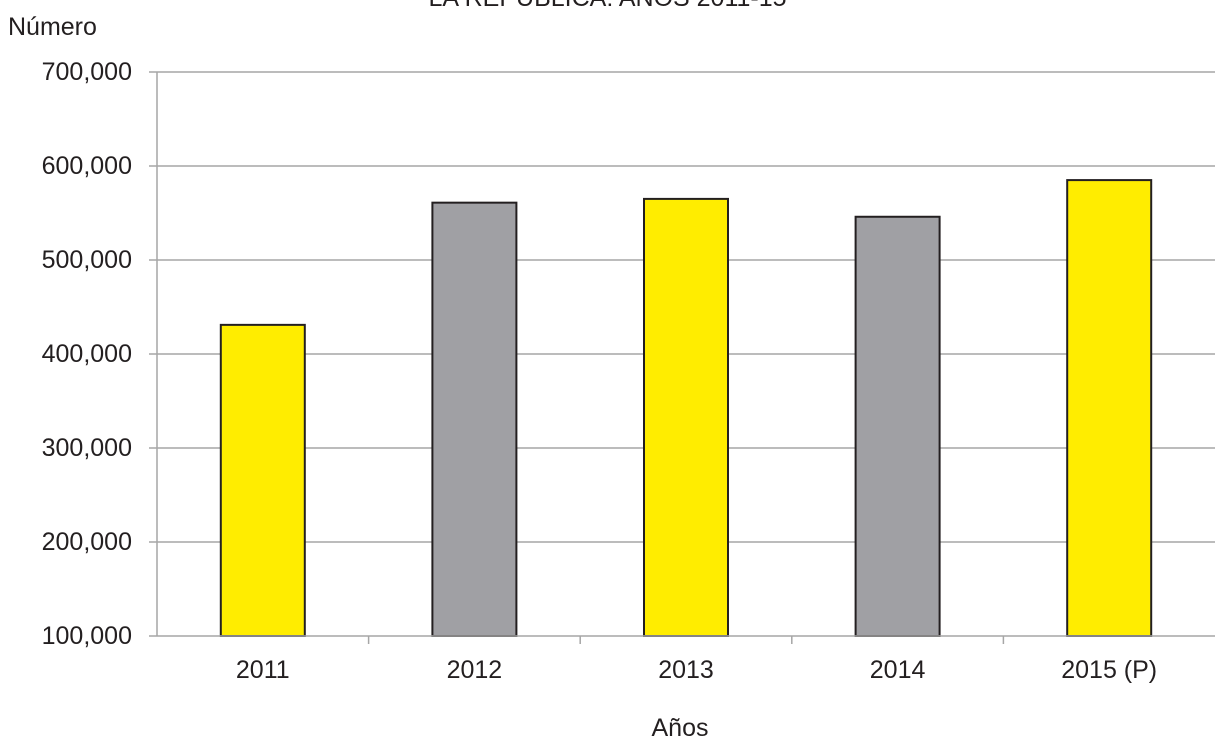  Describe the element at coordinates (1109, 670) in the screenshot. I see `x-tick-label: 2015 (P)` at that location.